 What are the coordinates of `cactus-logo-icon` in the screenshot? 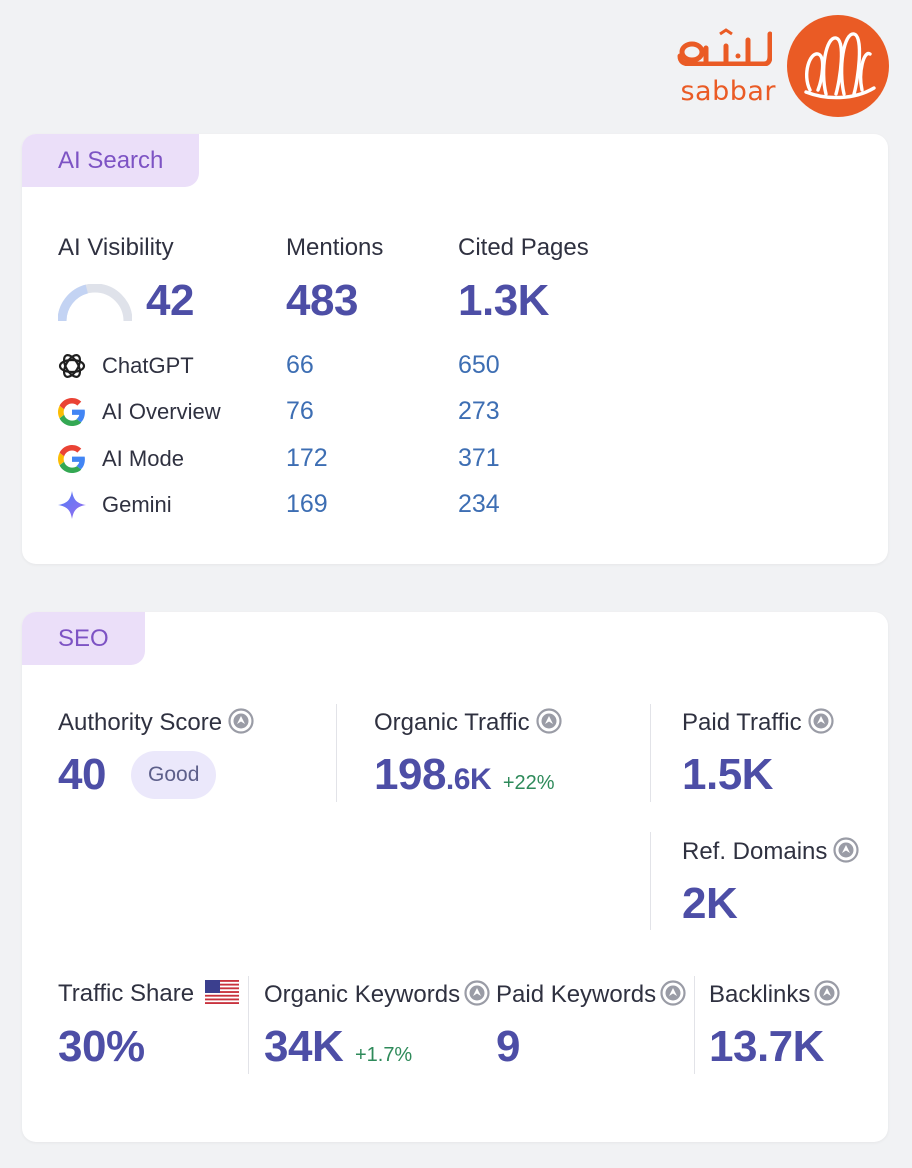 It's located at (838, 66).